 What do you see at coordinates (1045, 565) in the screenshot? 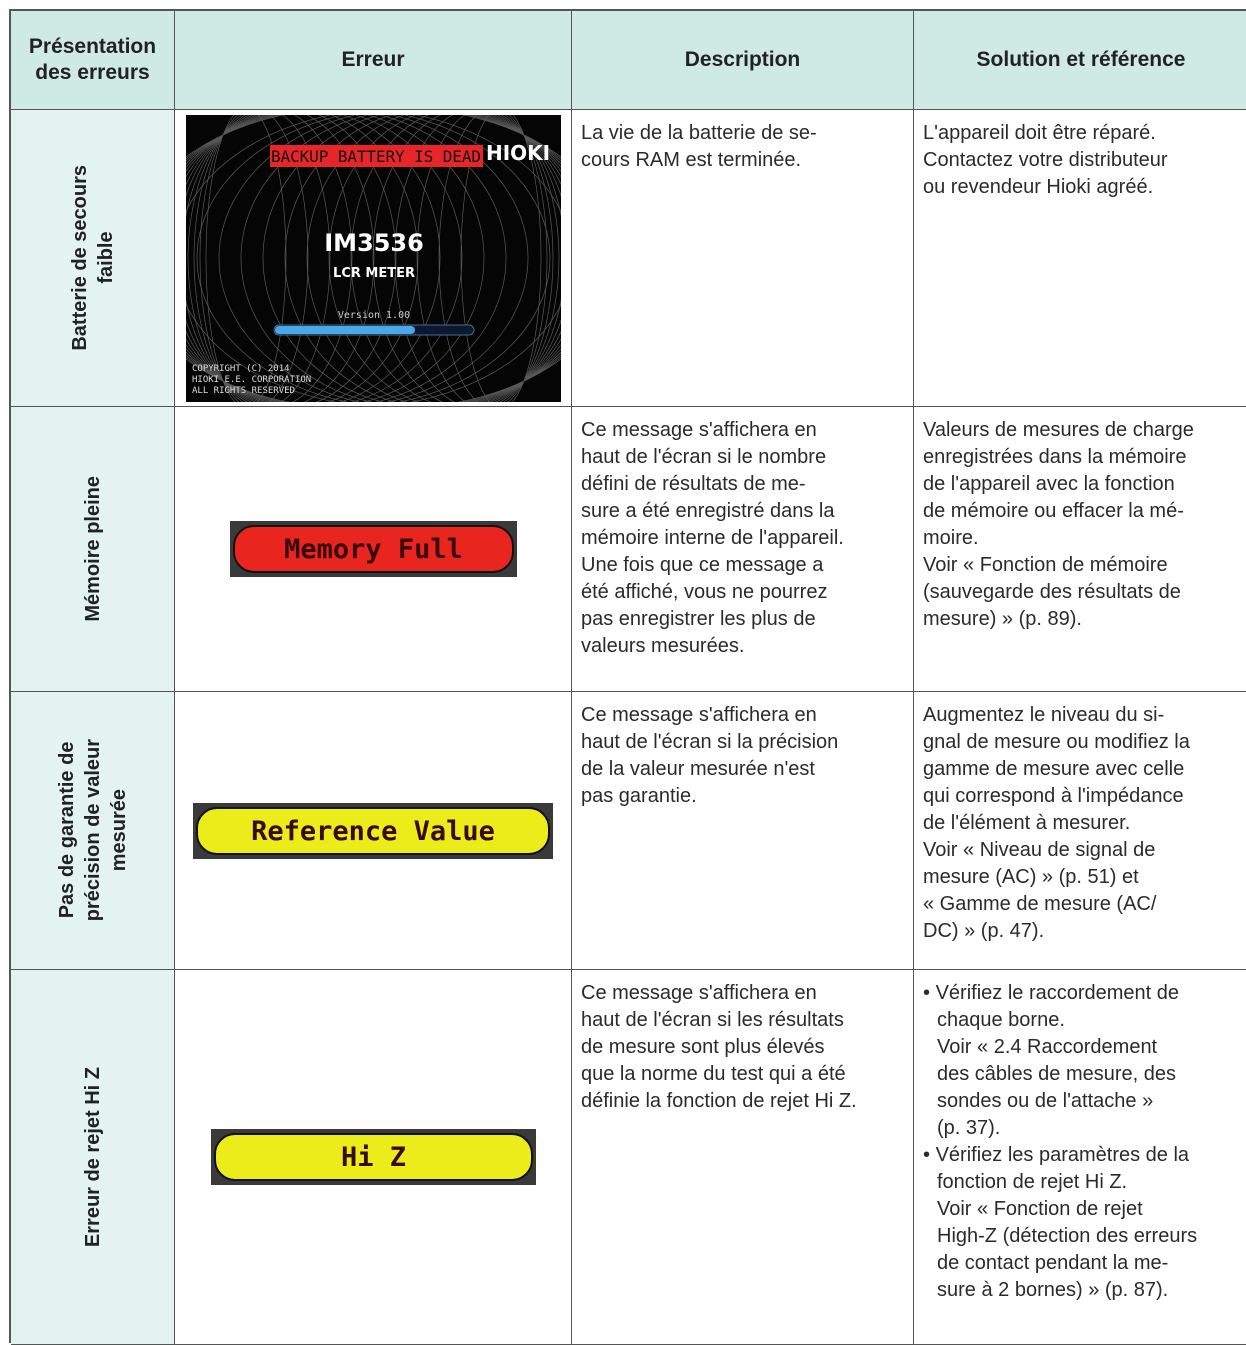
I see `text-line: Voir « Fonction de mémoire` at bounding box center [1045, 565].